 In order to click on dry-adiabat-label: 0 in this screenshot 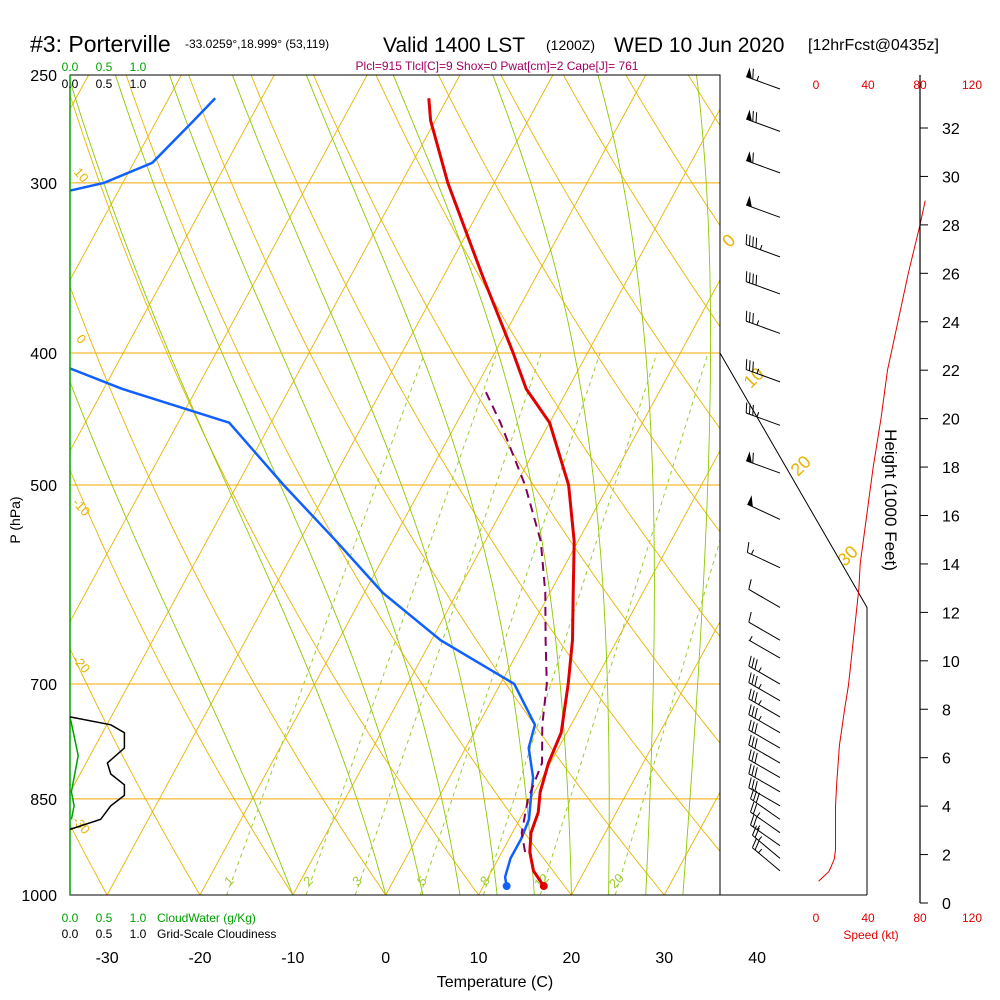, I will do `click(728, 240)`.